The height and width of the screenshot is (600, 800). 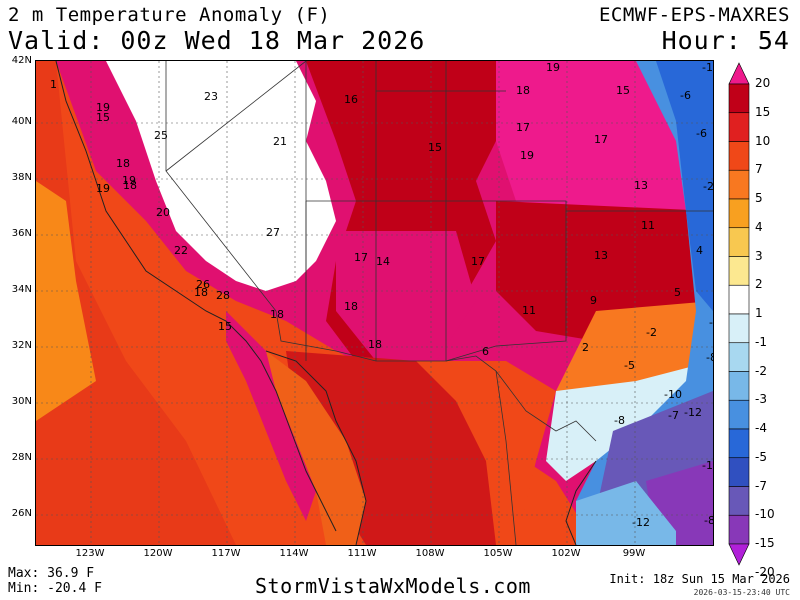 What do you see at coordinates (763, 83) in the screenshot?
I see `colorbar-level-label: 20` at bounding box center [763, 83].